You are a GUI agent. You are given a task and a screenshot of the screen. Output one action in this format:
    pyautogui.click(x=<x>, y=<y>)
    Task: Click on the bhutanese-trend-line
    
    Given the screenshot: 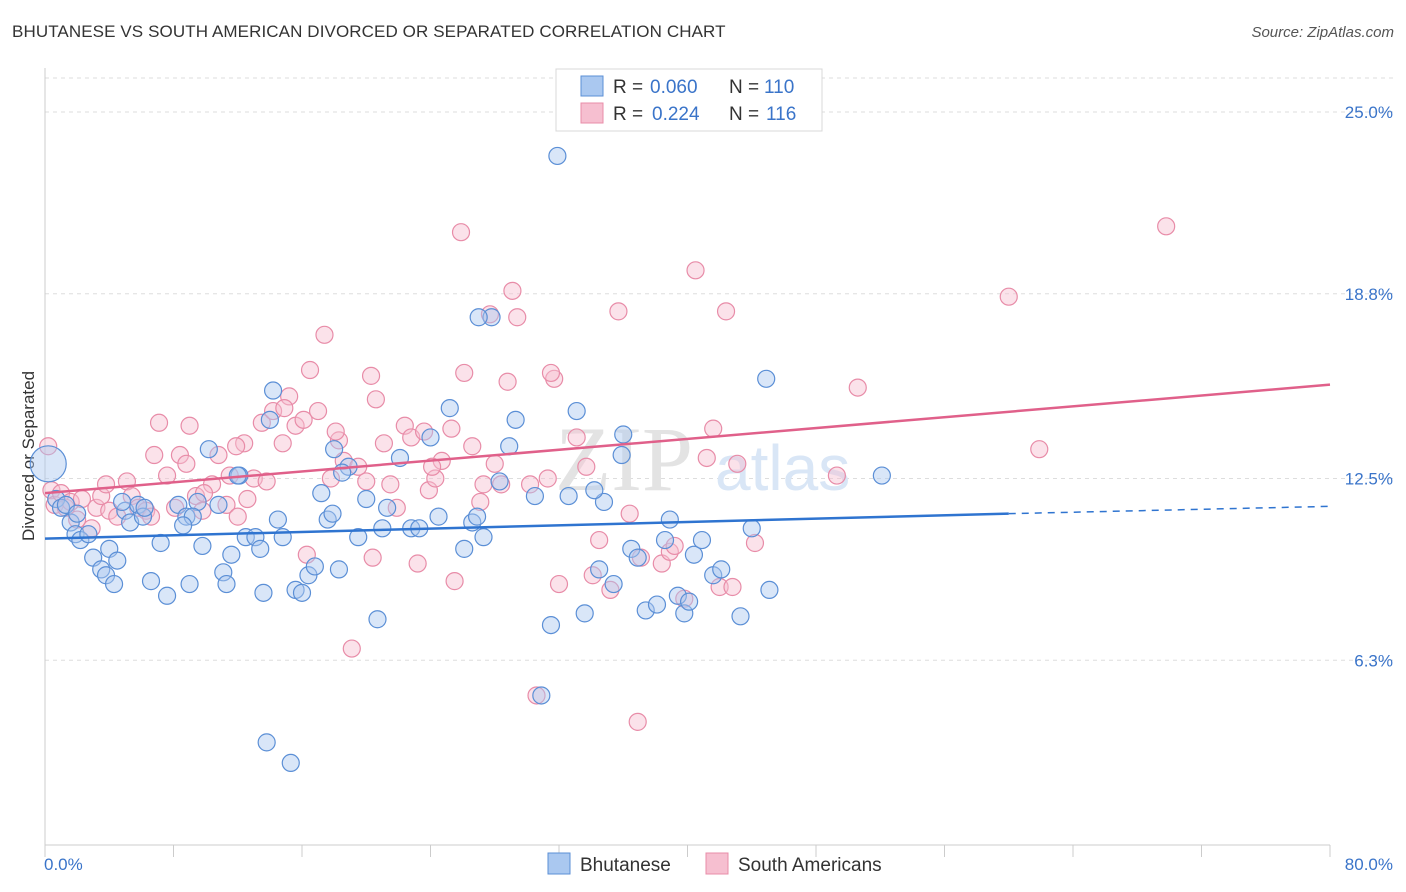 What is the action you would take?
    pyautogui.click(x=526, y=526)
    